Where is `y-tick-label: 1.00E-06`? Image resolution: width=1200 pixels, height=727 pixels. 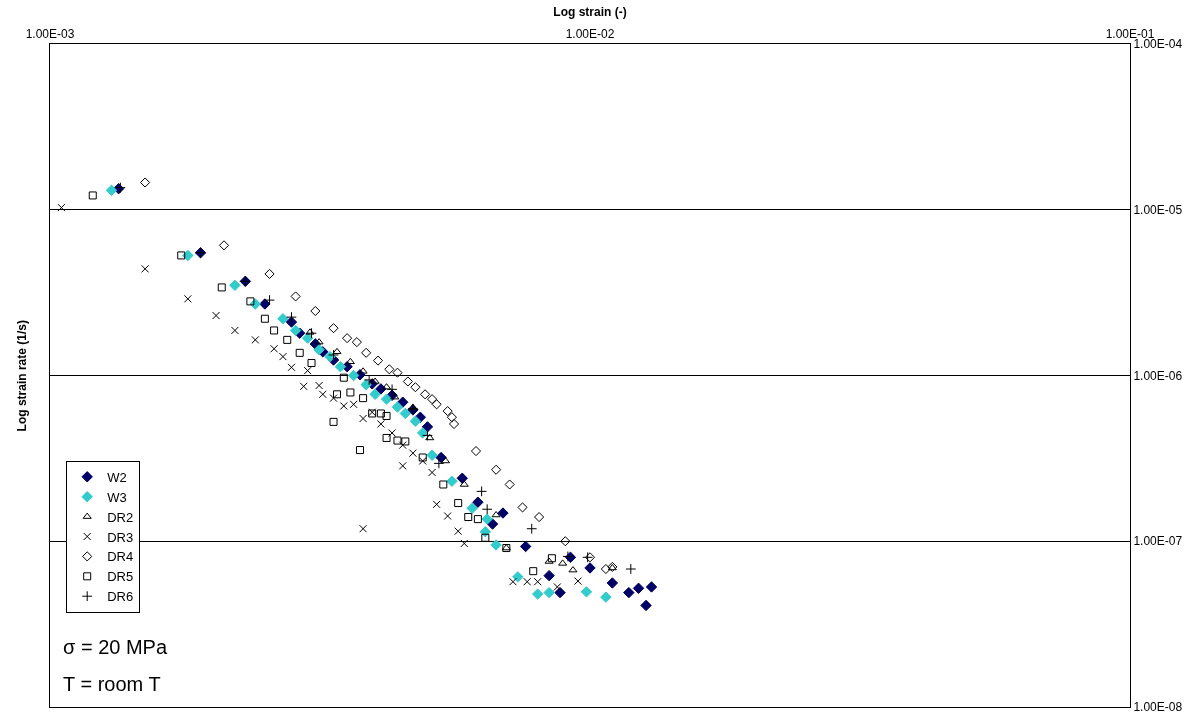
y-tick-label: 1.00E-06 is located at coordinates (1158, 375).